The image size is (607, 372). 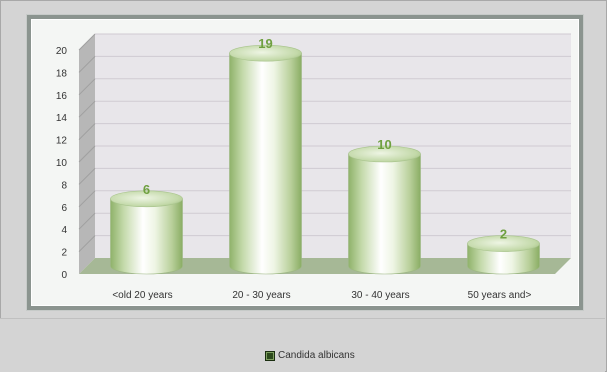 I want to click on x-tick-label: 30 - 40 years, so click(x=380, y=295).